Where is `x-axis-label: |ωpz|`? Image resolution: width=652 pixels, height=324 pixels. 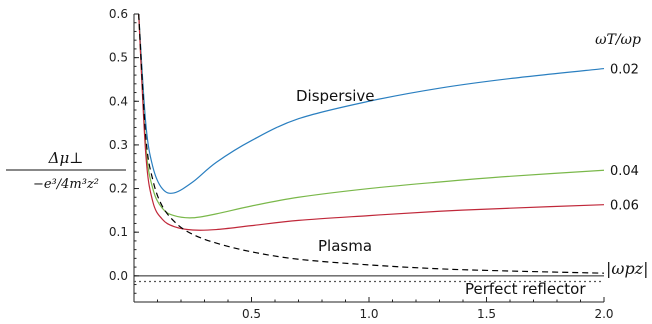 x-axis-label: |ωpz| is located at coordinates (627, 268).